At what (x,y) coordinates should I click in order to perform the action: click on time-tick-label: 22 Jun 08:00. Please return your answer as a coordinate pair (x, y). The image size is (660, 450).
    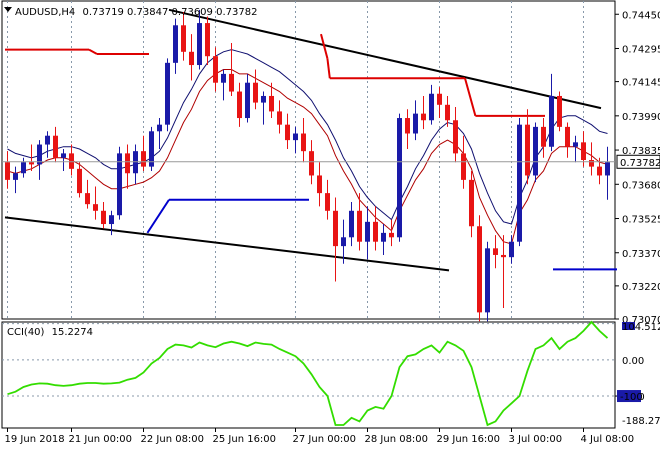
    Looking at the image, I should click on (173, 439).